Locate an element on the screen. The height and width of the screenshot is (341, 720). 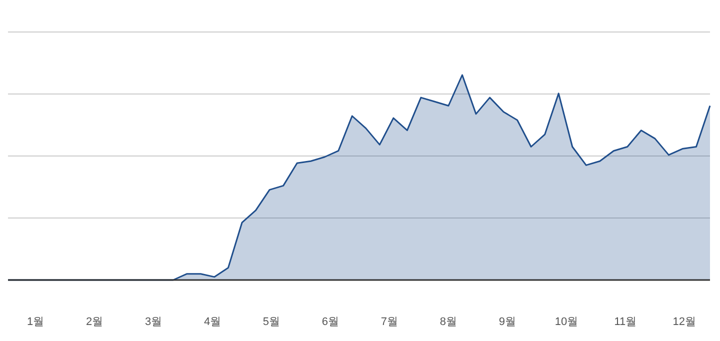
x-tick-label: 12월 is located at coordinates (684, 322).